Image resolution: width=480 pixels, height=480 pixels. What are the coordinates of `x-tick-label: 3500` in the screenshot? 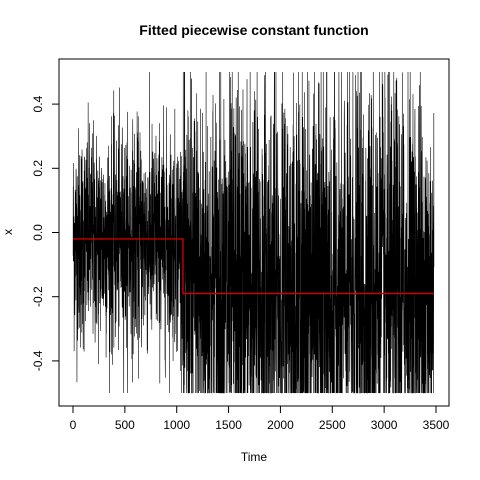 It's located at (436, 425).